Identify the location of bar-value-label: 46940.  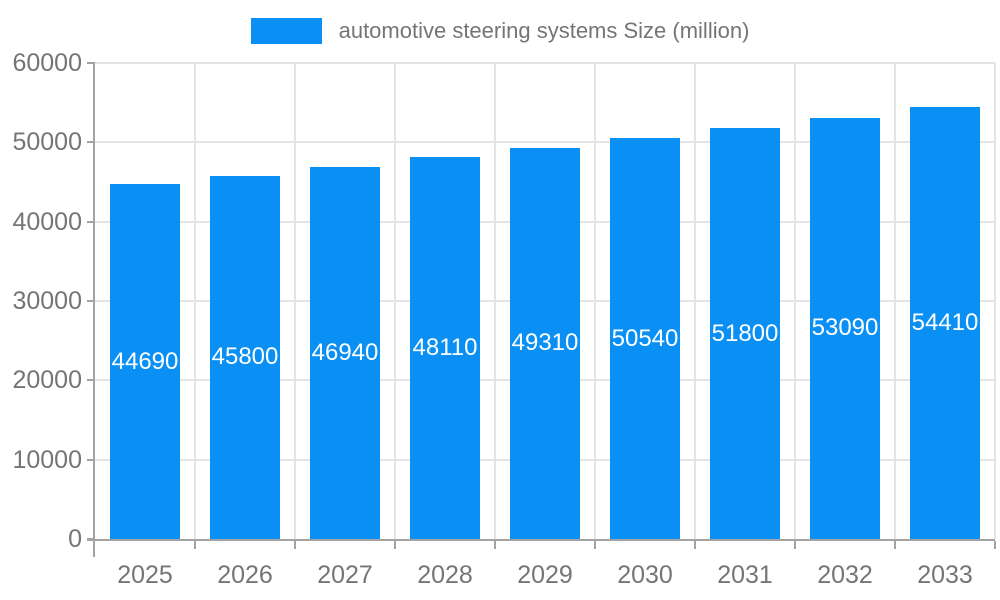
(345, 352).